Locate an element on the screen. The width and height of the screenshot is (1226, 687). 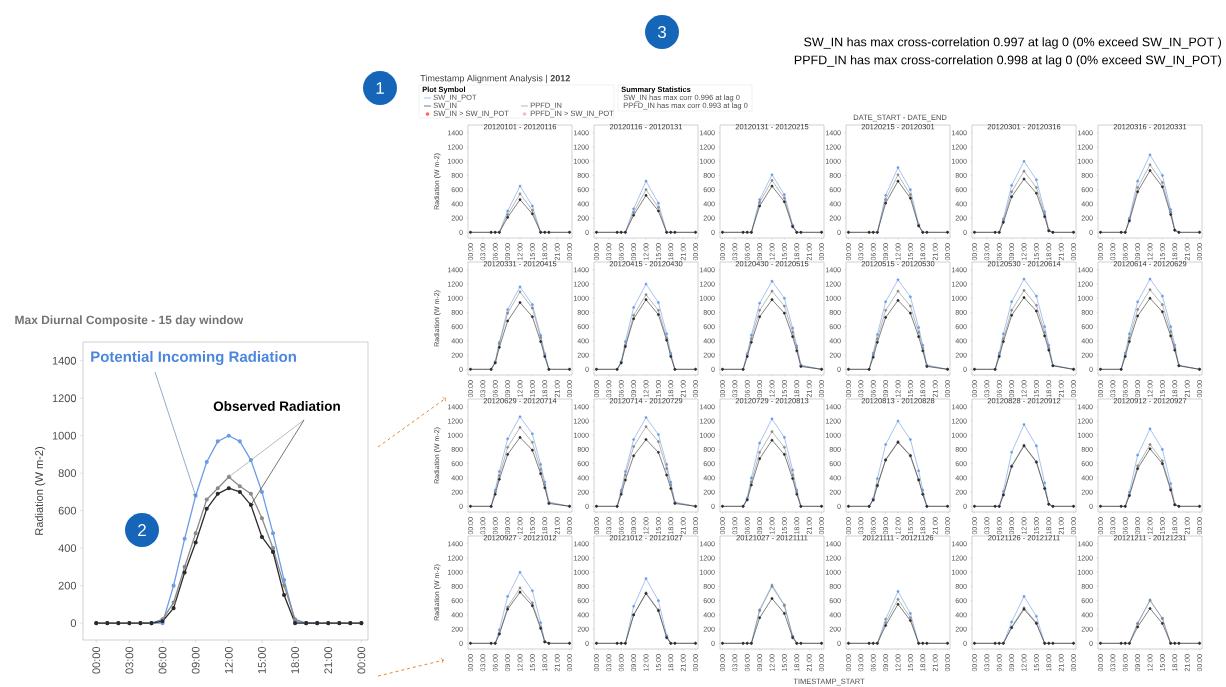
y-axis-title: Radiation (W m-2) is located at coordinates (40, 491).